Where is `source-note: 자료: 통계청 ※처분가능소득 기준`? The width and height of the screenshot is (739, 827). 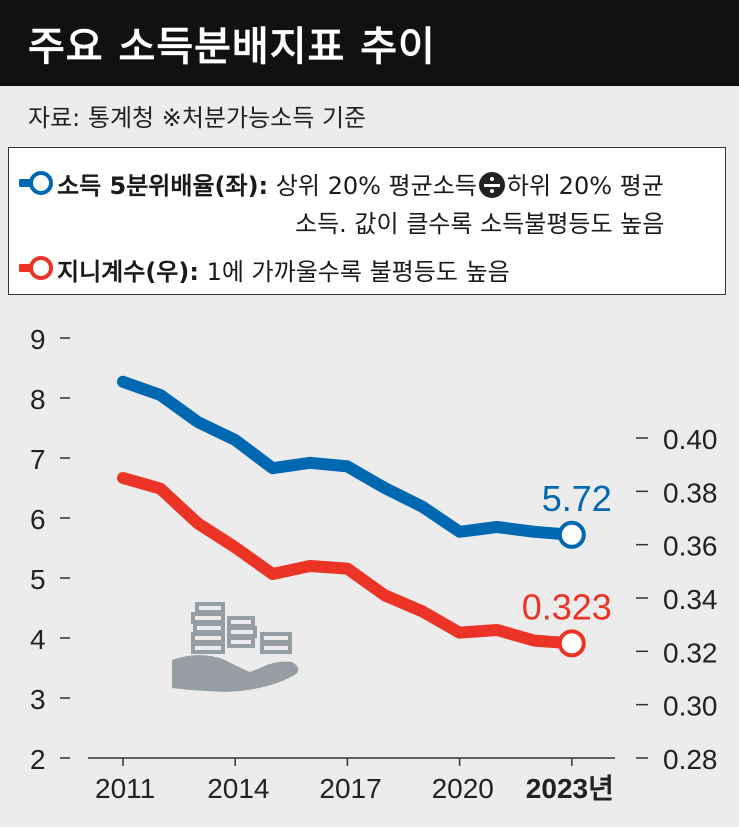
source-note: 자료: 통계청 ※처분가능소득 기준 is located at coordinates (197, 118).